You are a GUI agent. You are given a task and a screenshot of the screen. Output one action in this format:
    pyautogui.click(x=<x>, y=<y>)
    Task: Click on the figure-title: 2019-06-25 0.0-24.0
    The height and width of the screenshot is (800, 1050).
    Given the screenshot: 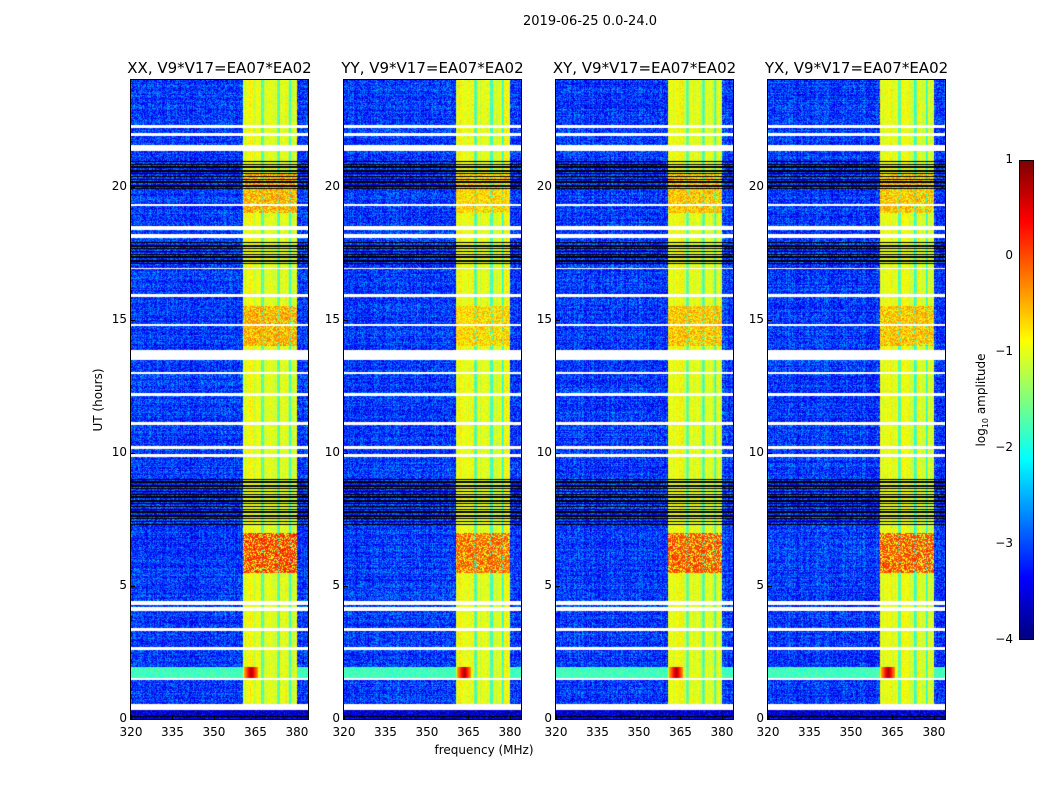 What is the action you would take?
    pyautogui.click(x=590, y=21)
    